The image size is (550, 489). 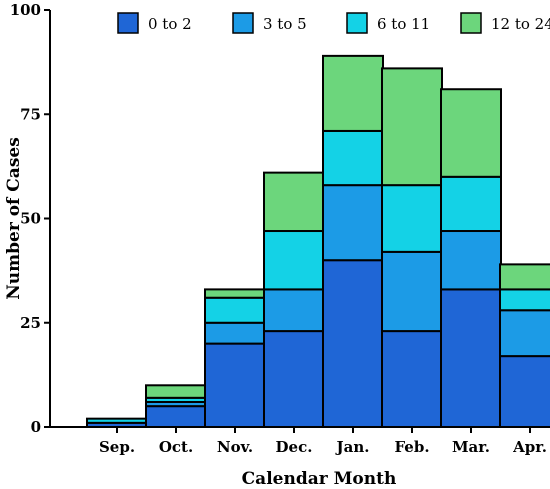 I want to click on x-tick-label: Jan., so click(x=352, y=447).